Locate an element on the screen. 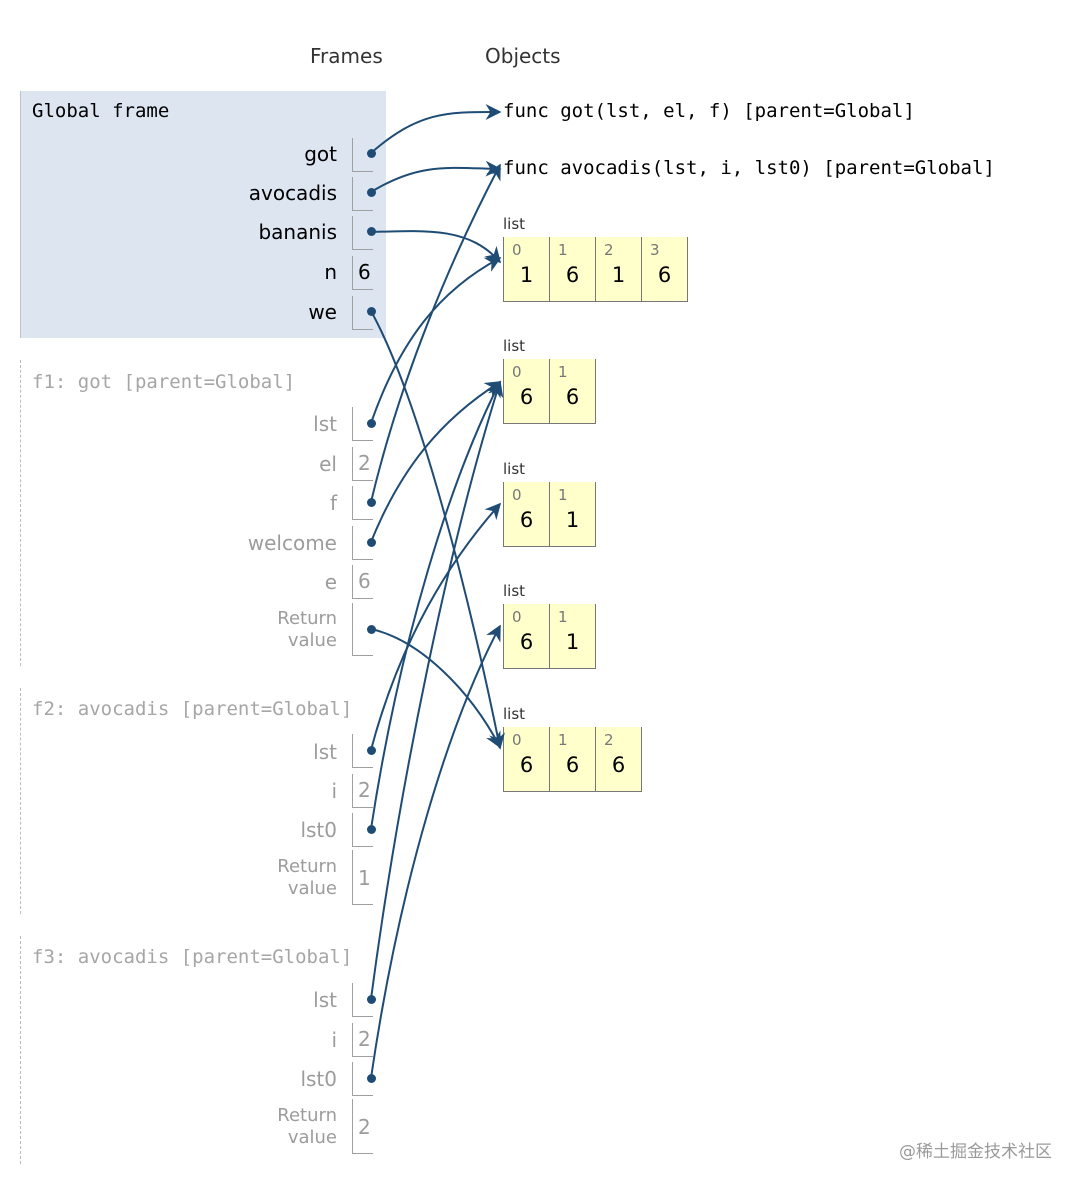  arrow-f2-lst0 is located at coordinates (435, 605).